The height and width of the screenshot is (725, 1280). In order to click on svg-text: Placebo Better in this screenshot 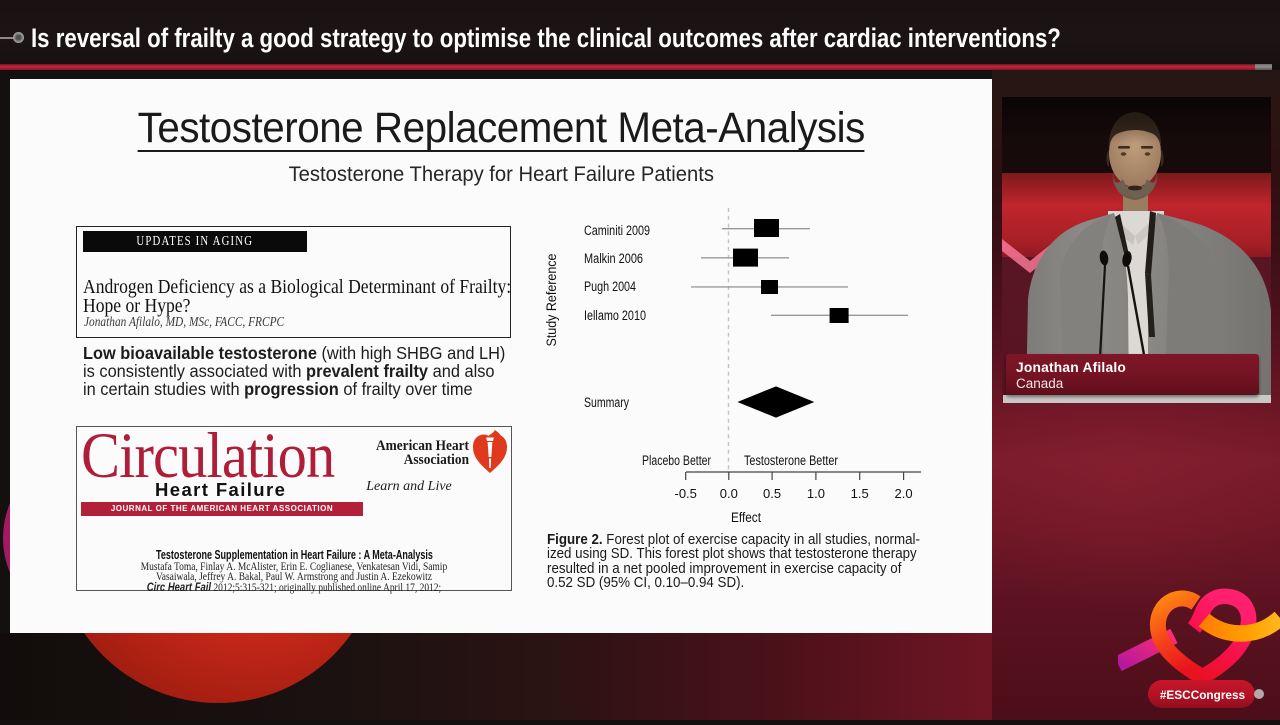, I will do `click(676, 460)`.